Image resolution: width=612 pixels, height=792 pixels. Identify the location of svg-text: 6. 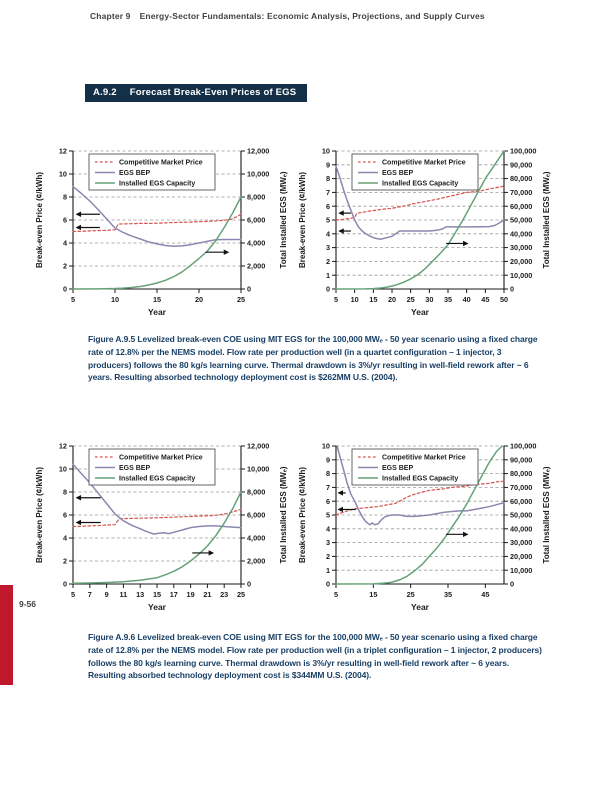
(65, 515).